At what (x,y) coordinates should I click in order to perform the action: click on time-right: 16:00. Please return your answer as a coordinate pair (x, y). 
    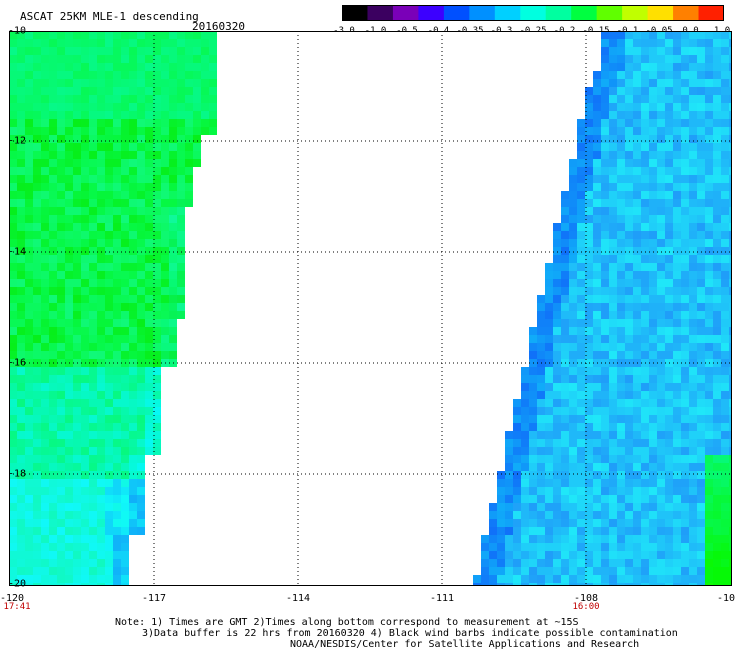
    Looking at the image, I should click on (586, 607).